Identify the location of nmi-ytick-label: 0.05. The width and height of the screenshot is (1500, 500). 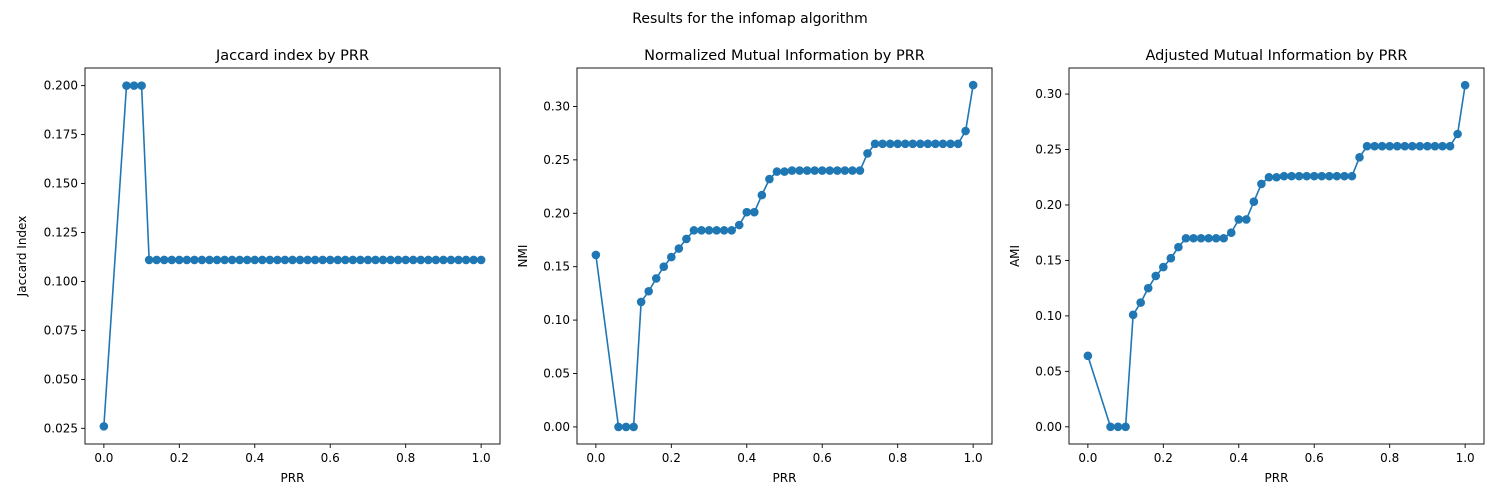
(556, 374).